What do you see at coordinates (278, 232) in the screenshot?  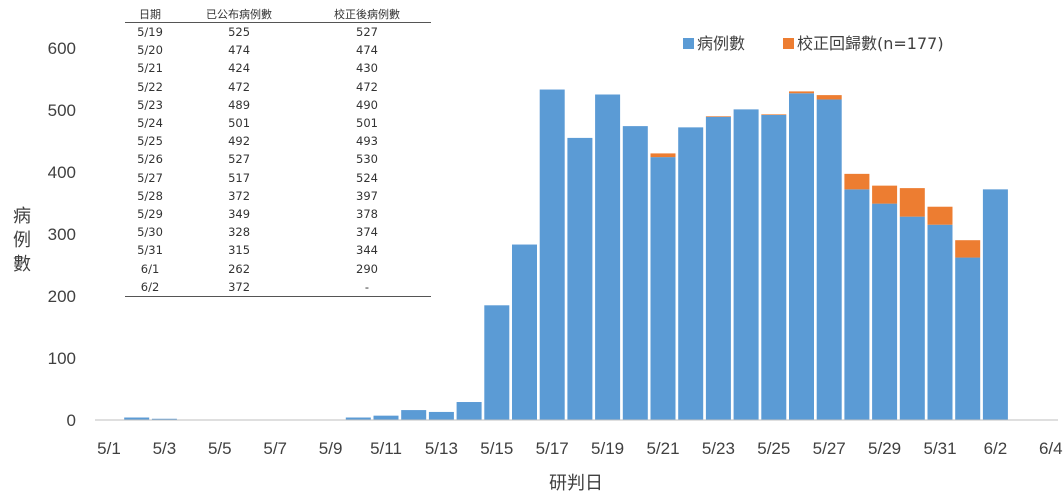 I see `table-row: 5/30 328 374` at bounding box center [278, 232].